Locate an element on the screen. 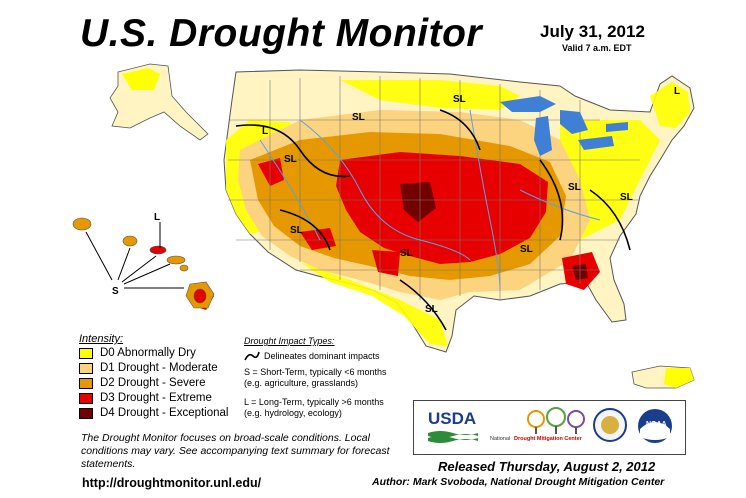 The width and height of the screenshot is (746, 498). d0-zone-south is located at coordinates (374, 304).